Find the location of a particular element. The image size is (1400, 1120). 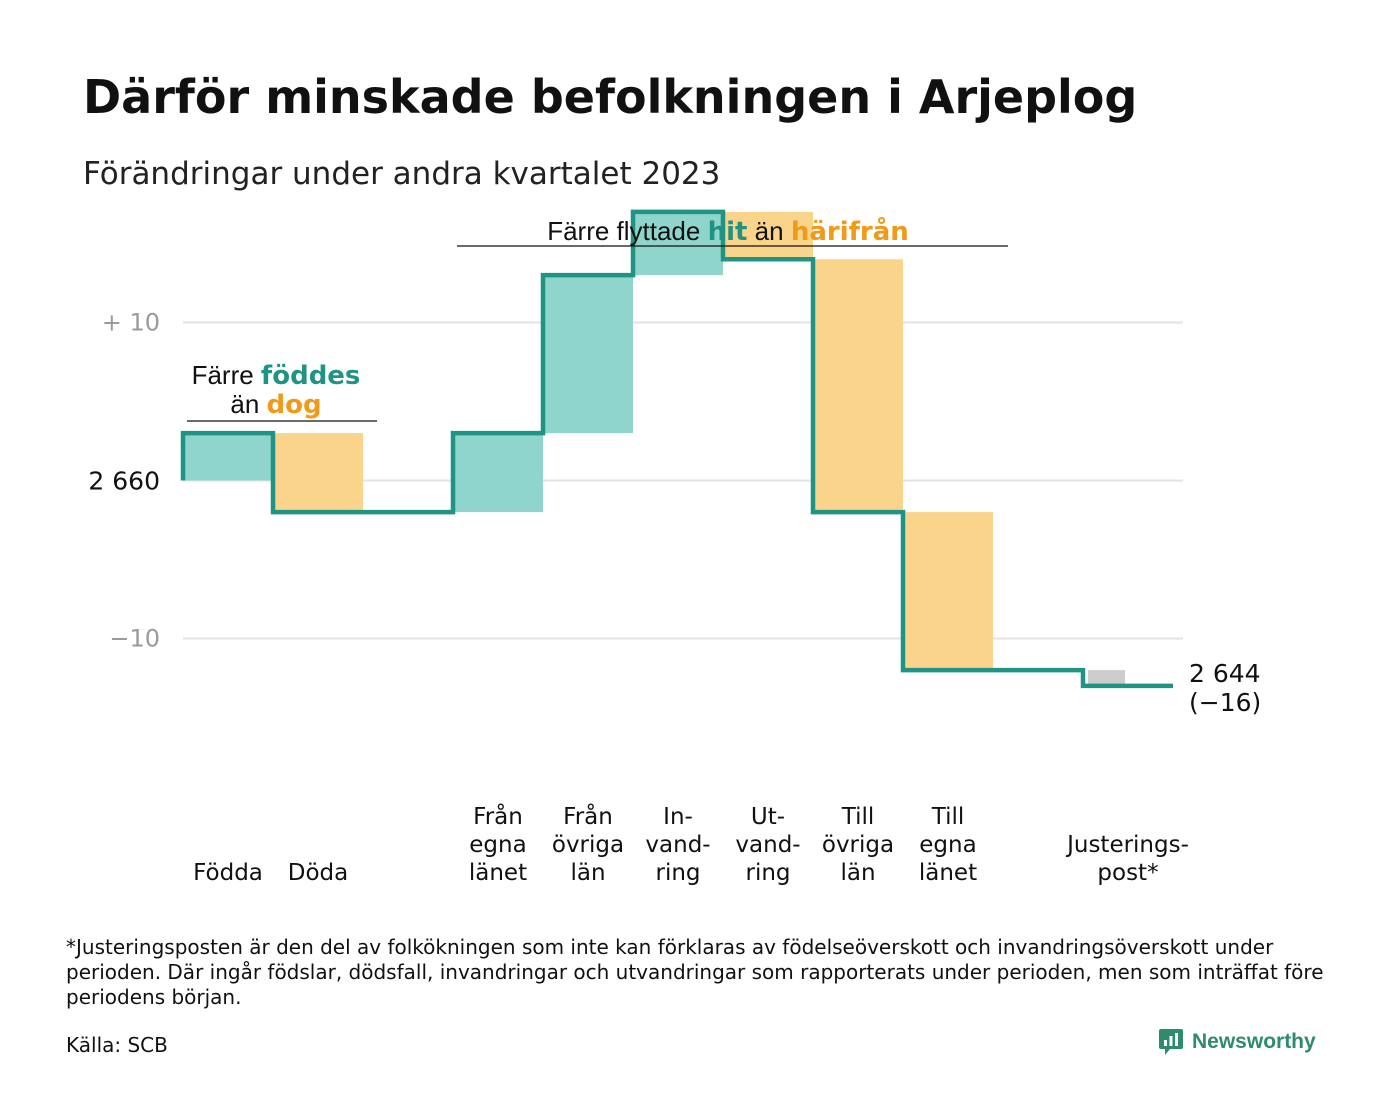

bar-födda is located at coordinates (228, 457).